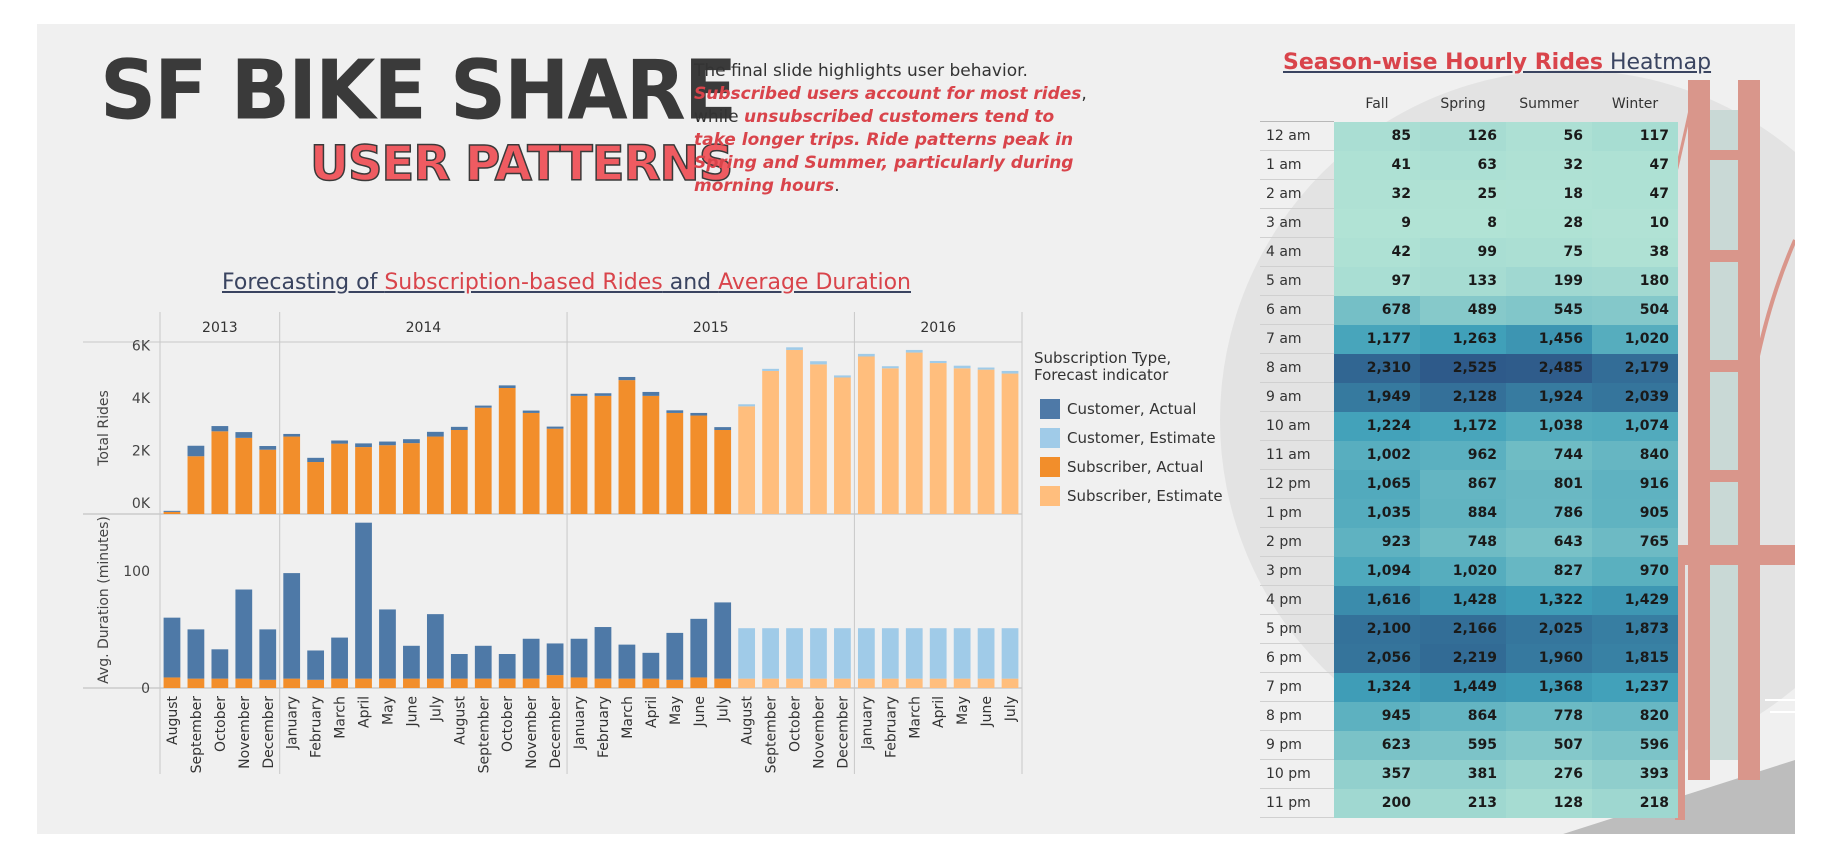 This screenshot has height=856, width=1828. I want to click on heatmap-cell: 393, so click(1635, 774).